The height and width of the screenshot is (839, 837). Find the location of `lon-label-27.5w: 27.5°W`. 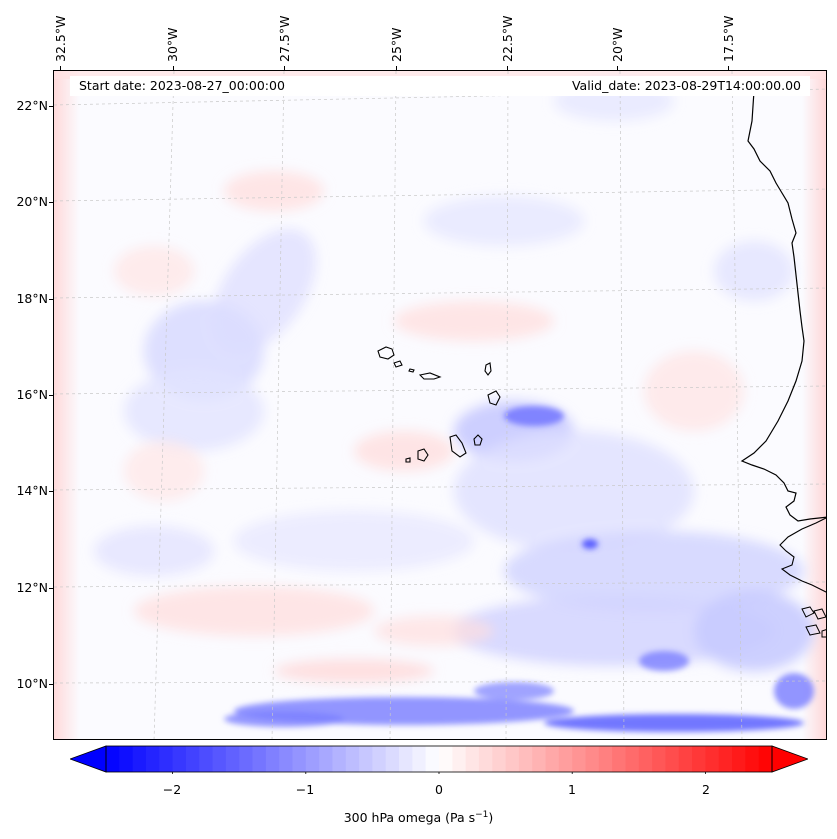

lon-label-27.5w: 27.5°W is located at coordinates (284, 38).